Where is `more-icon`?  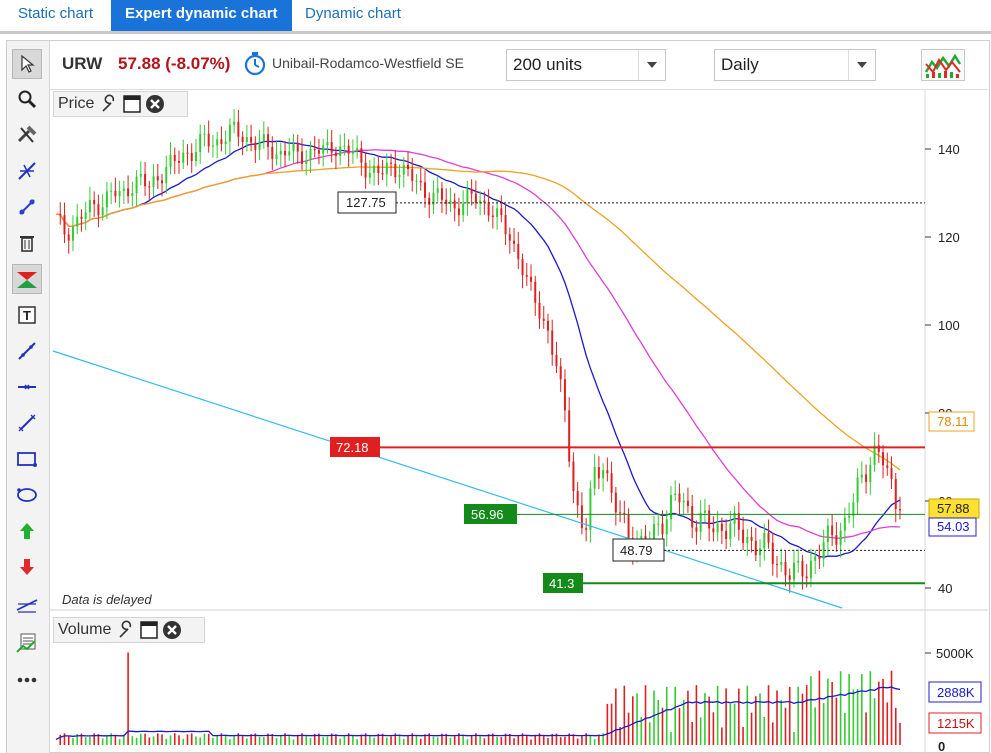 more-icon is located at coordinates (27, 680).